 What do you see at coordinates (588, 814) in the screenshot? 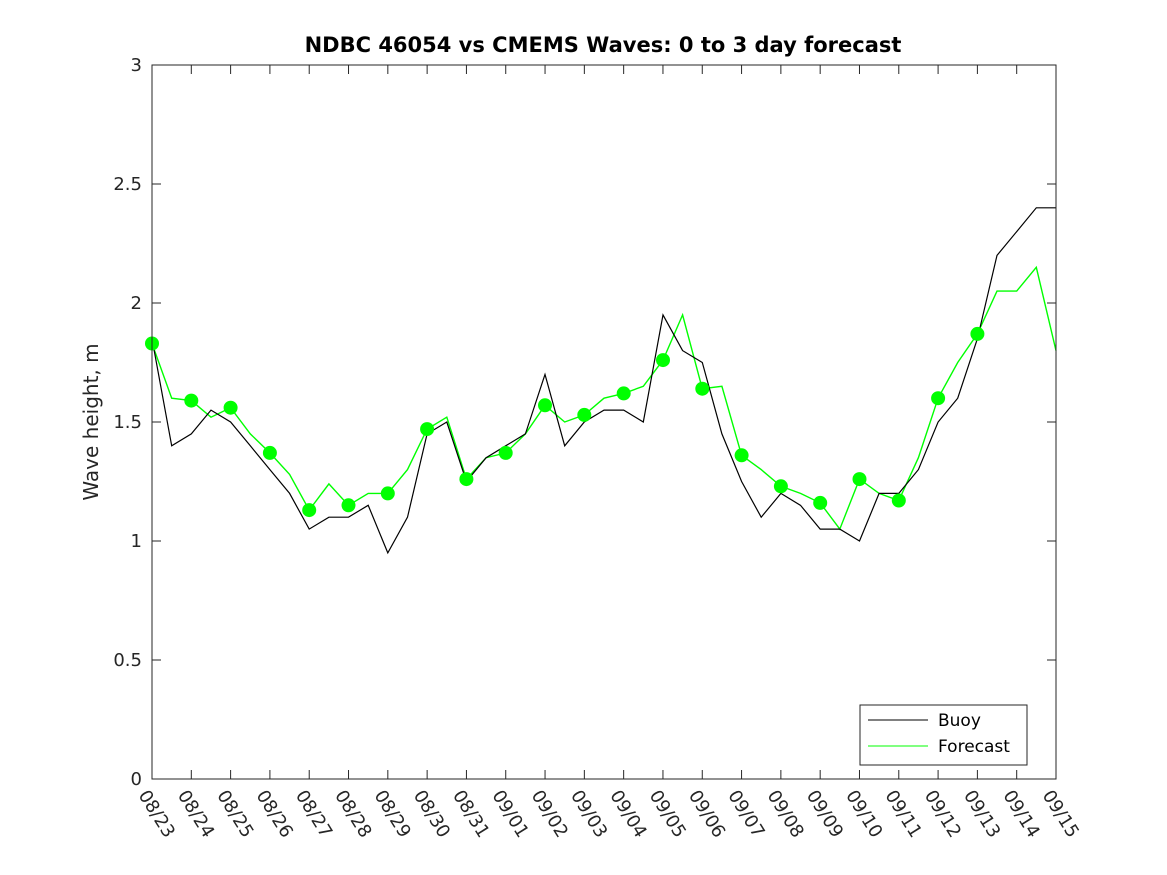
I see `x-tick-label: 09/03` at bounding box center [588, 814].